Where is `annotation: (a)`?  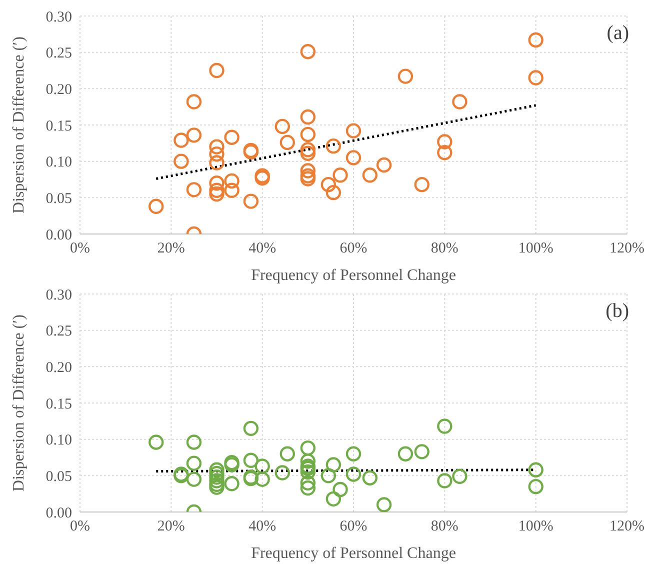
annotation: (a) is located at coordinates (617, 33).